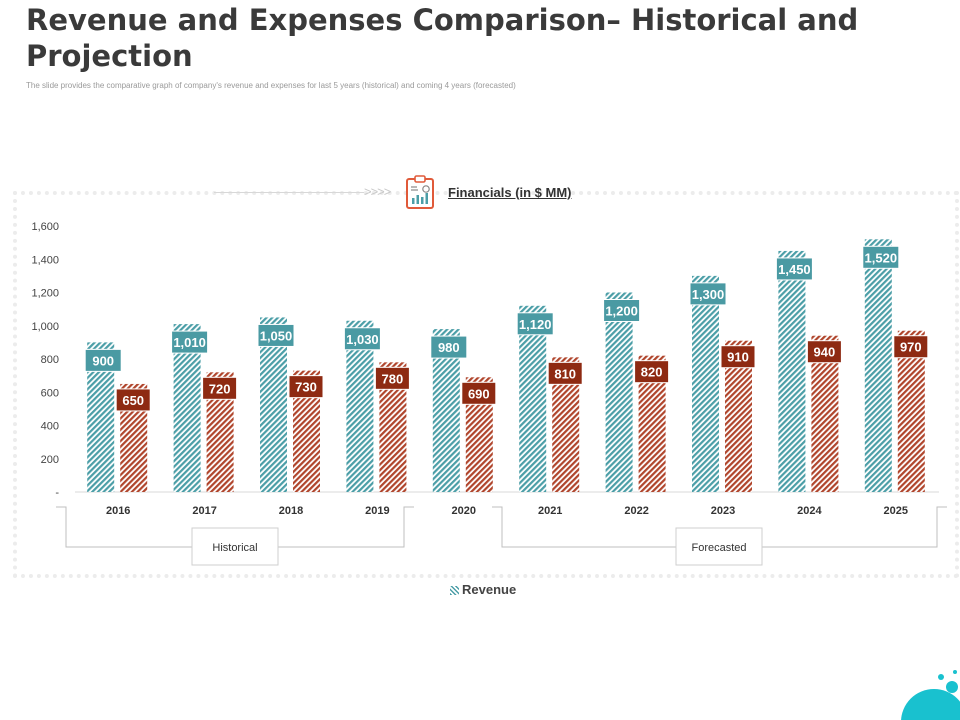  I want to click on y-tick-label: 1,400, so click(45, 260).